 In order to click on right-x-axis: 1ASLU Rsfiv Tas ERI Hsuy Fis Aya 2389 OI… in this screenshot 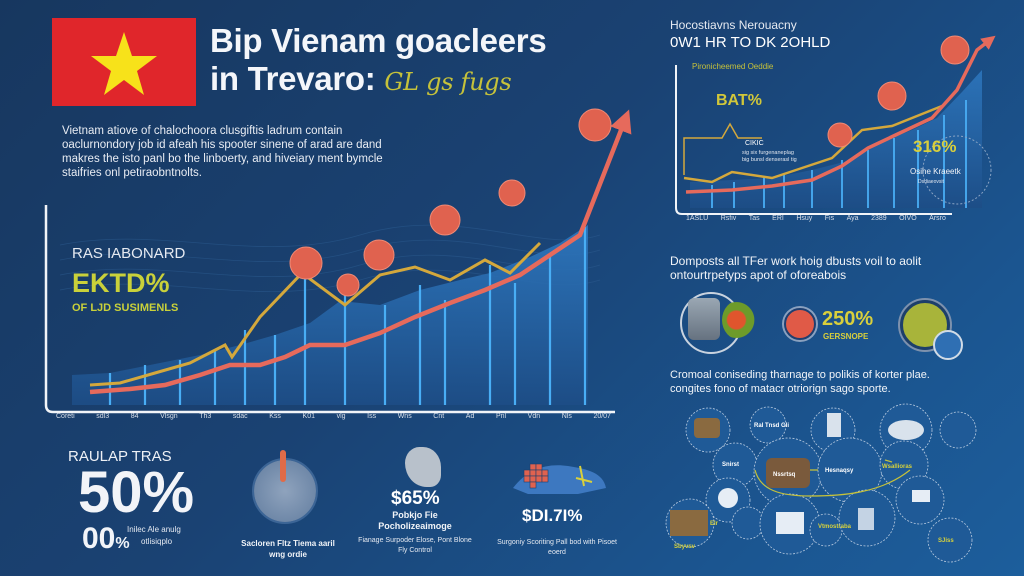, I will do `click(816, 218)`.